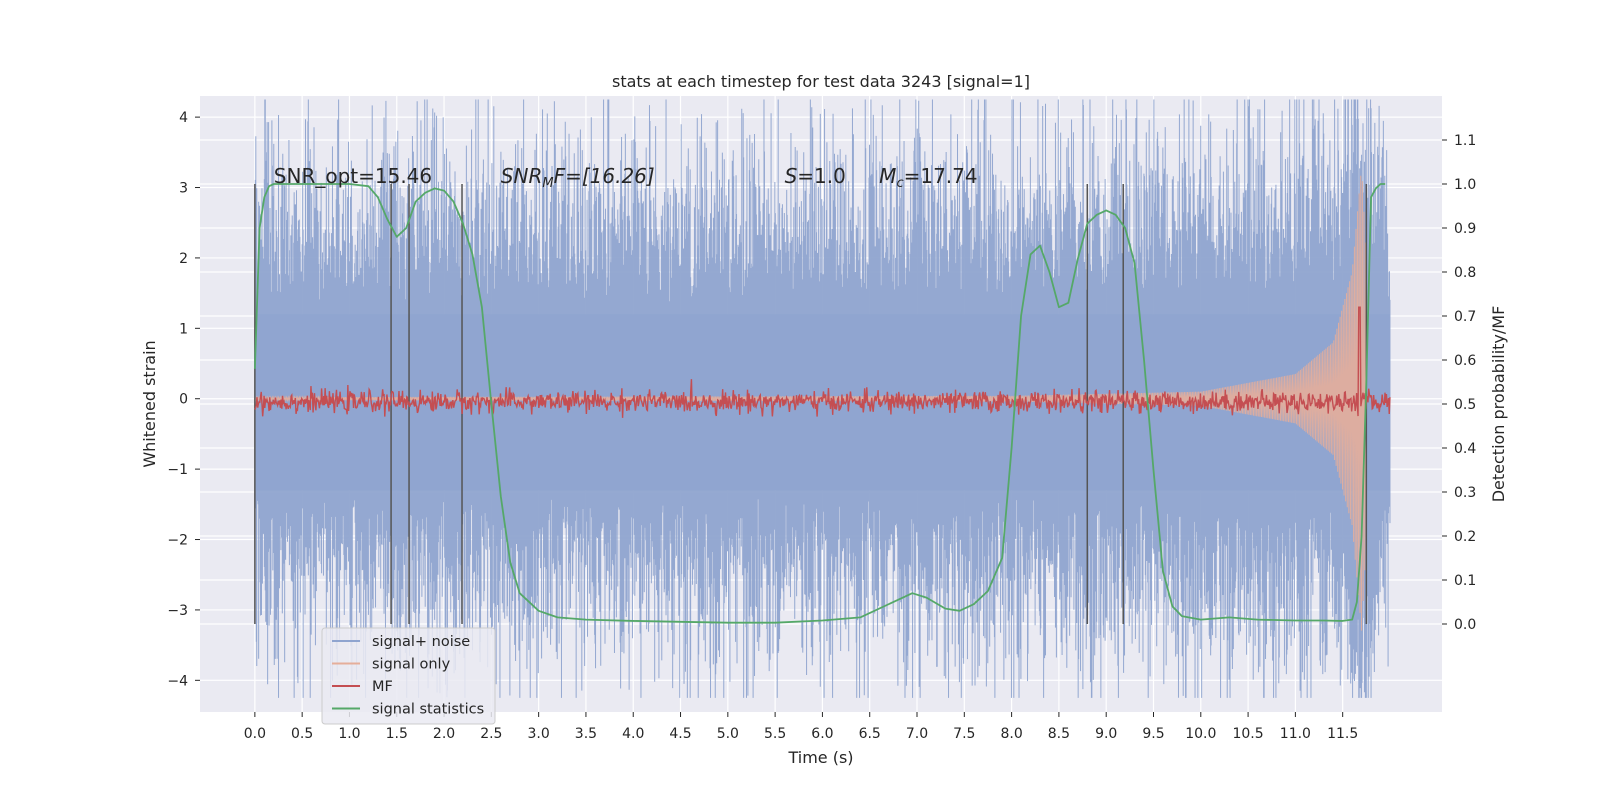 This screenshot has width=1600, height=800. I want to click on x-tick-label: 1.5, so click(397, 734).